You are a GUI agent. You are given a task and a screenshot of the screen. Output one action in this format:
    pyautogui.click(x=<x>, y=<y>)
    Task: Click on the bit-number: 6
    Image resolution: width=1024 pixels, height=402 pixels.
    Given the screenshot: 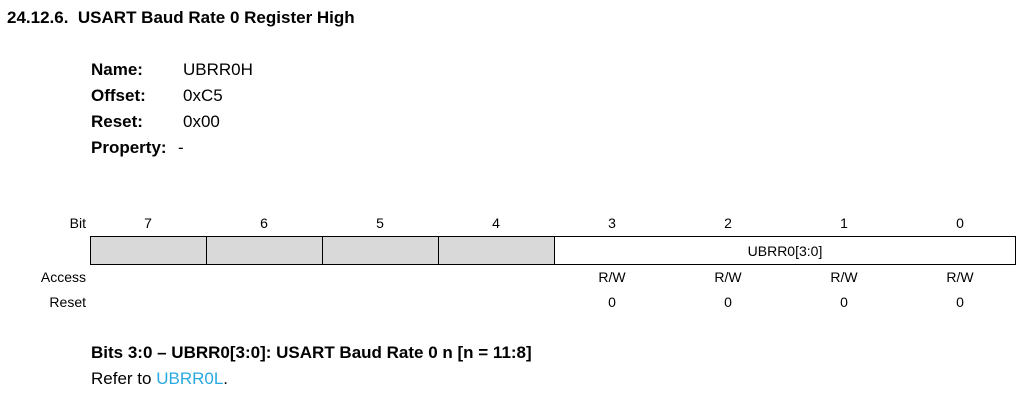 What is the action you would take?
    pyautogui.click(x=264, y=223)
    